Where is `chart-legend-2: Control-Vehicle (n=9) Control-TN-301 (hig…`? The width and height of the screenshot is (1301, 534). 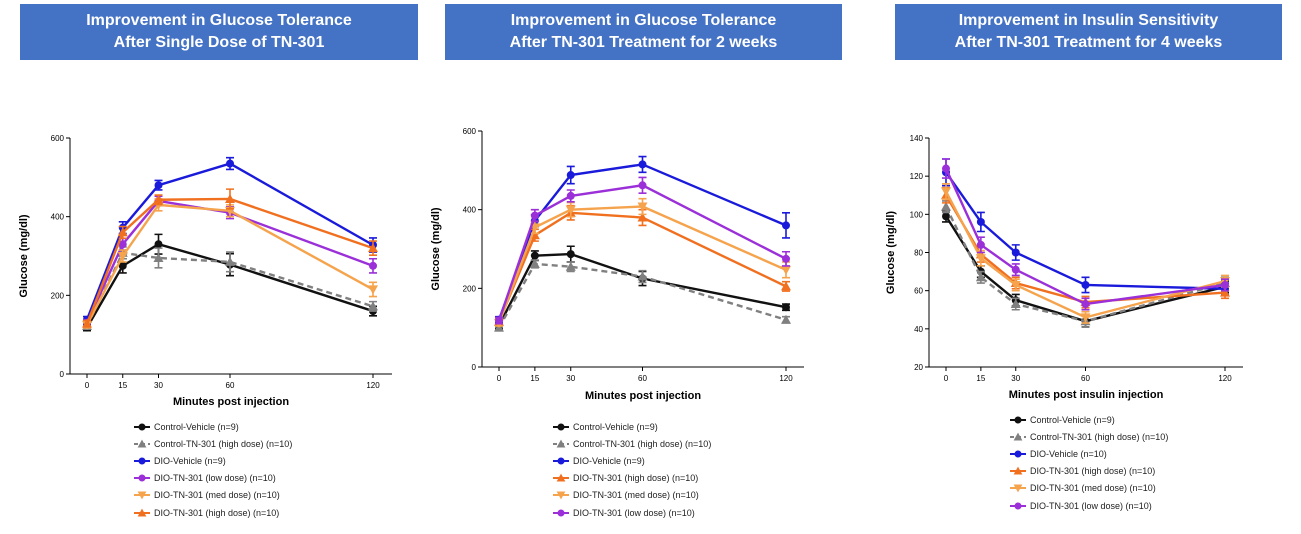
chart-legend-2: Control-Vehicle (n=9) Control-TN-301 (hig… is located at coordinates (632, 469).